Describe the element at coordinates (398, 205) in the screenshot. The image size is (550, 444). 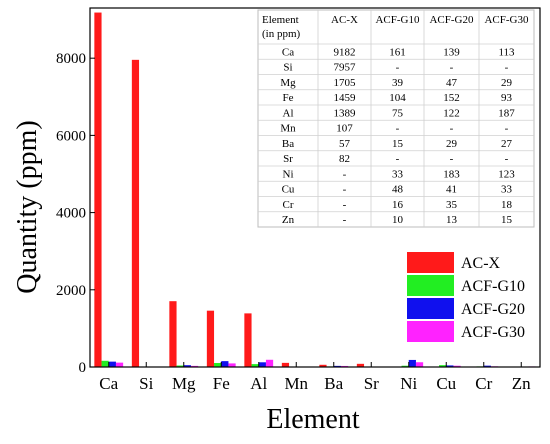
I see `table-cell: 16` at that location.